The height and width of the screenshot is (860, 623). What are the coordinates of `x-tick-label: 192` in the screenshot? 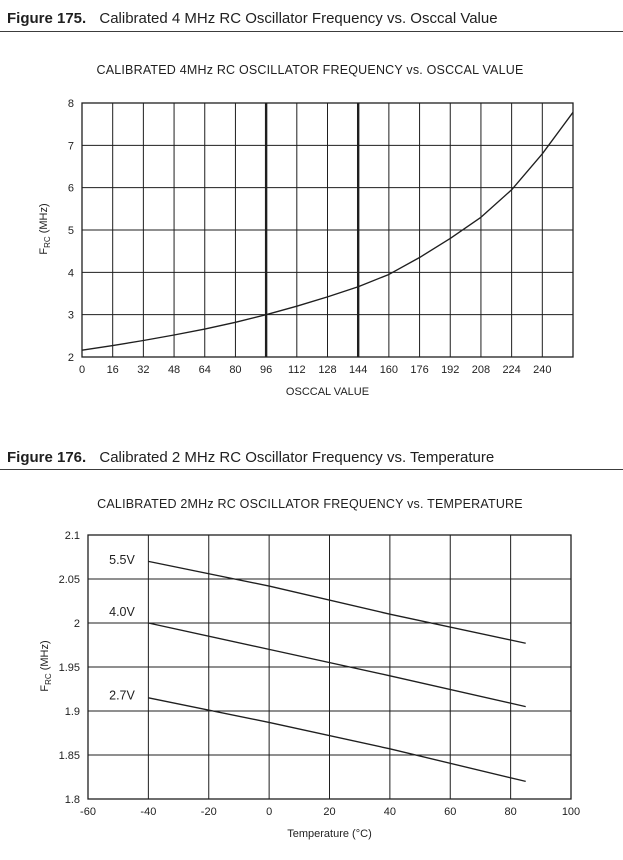 It's located at (450, 370).